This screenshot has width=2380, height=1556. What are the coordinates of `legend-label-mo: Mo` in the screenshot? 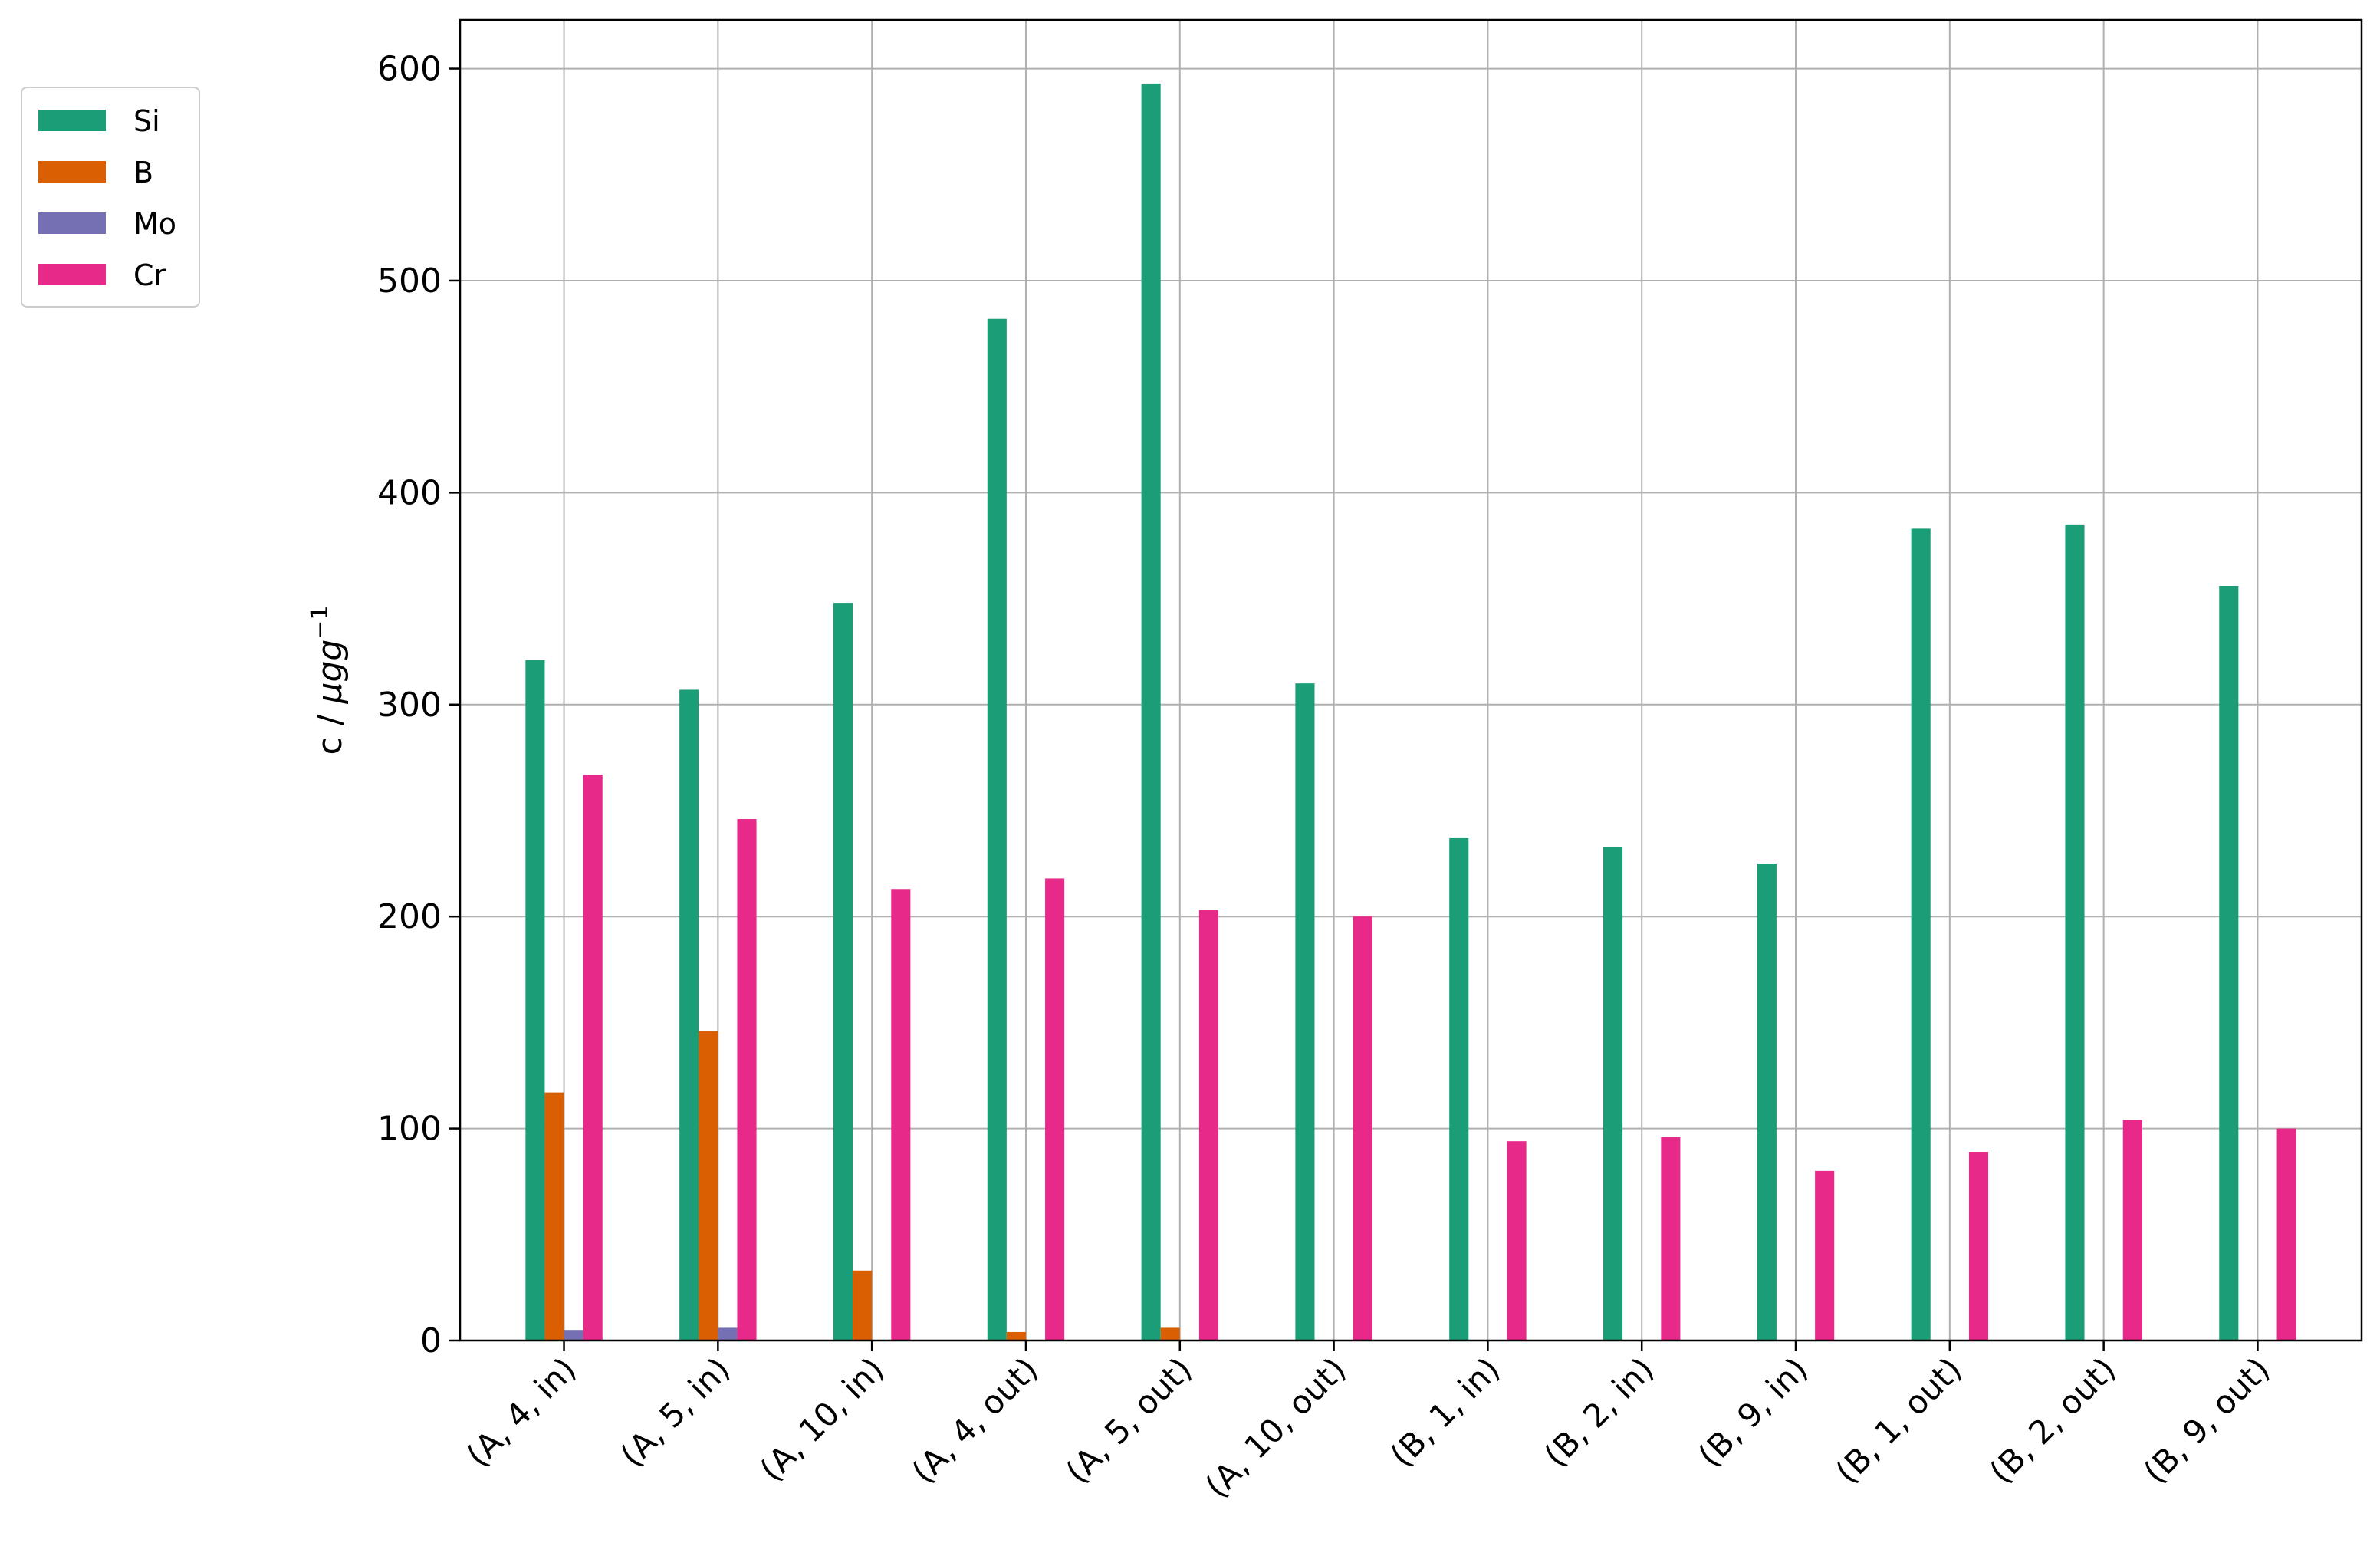 It's located at (155, 224).